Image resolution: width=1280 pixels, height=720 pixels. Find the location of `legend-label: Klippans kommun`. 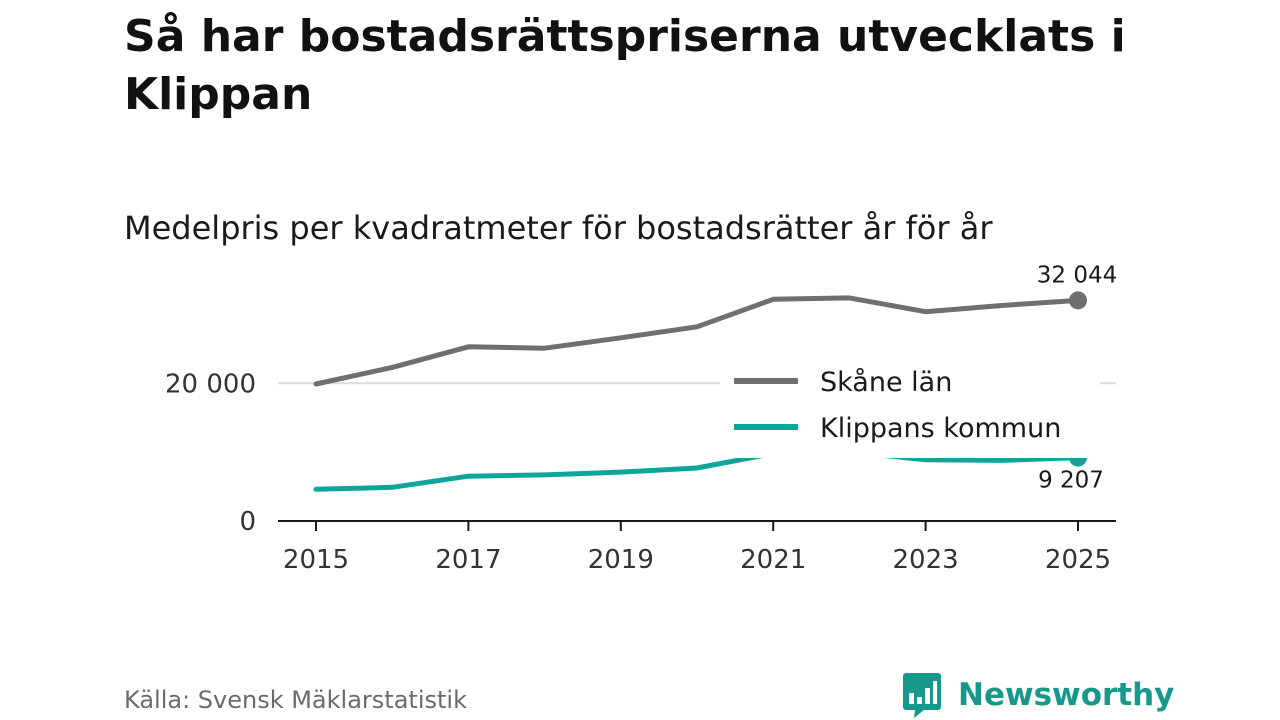

legend-label: Klippans kommun is located at coordinates (940, 428).